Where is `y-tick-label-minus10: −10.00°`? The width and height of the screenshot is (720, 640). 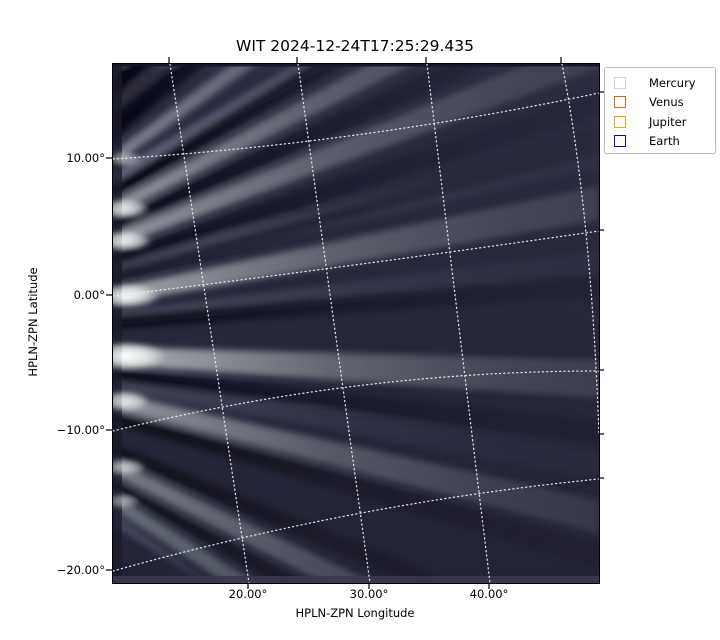
y-tick-label-minus10: −10.00° is located at coordinates (80, 430).